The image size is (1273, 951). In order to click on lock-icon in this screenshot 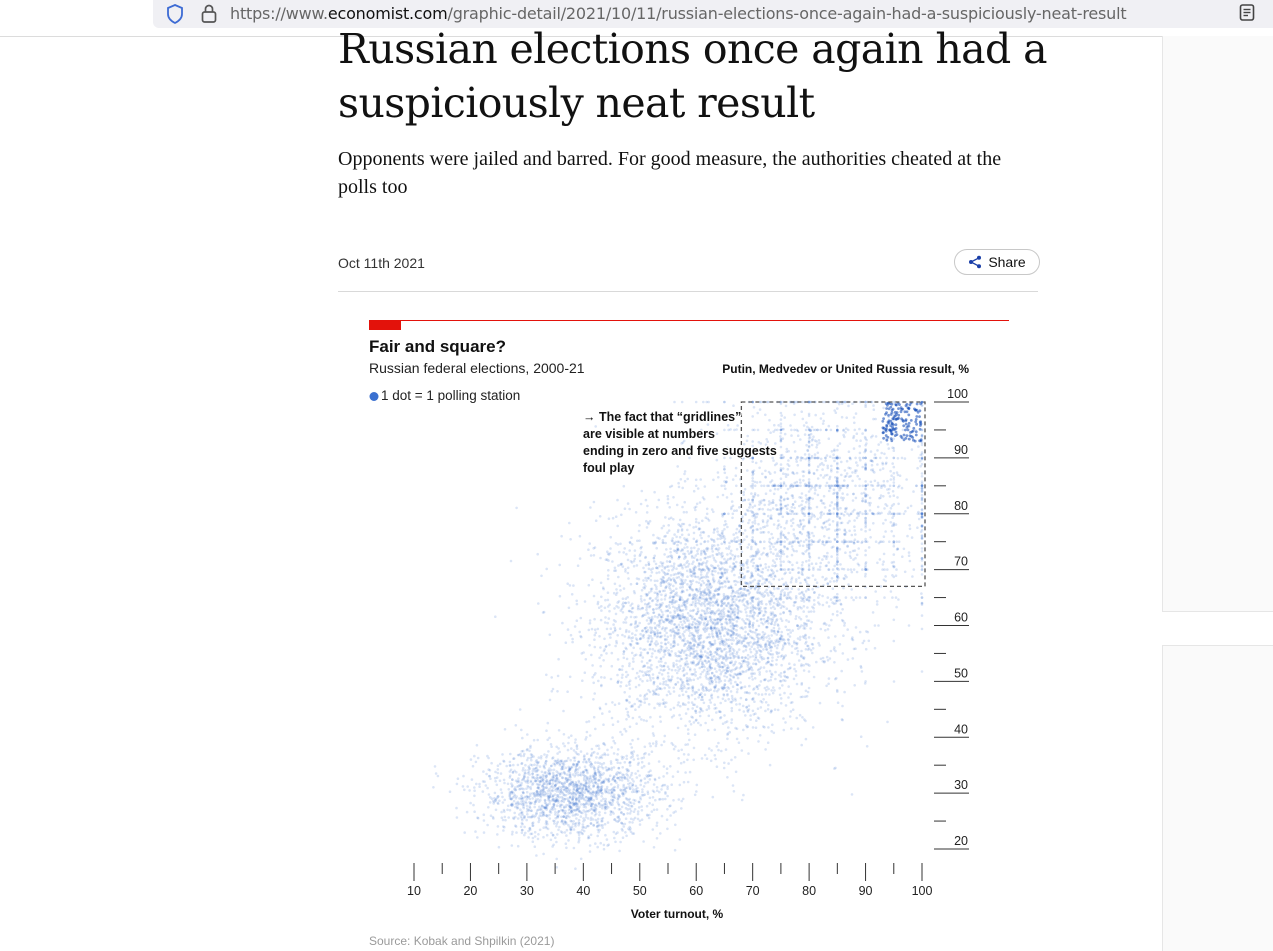, I will do `click(209, 14)`.